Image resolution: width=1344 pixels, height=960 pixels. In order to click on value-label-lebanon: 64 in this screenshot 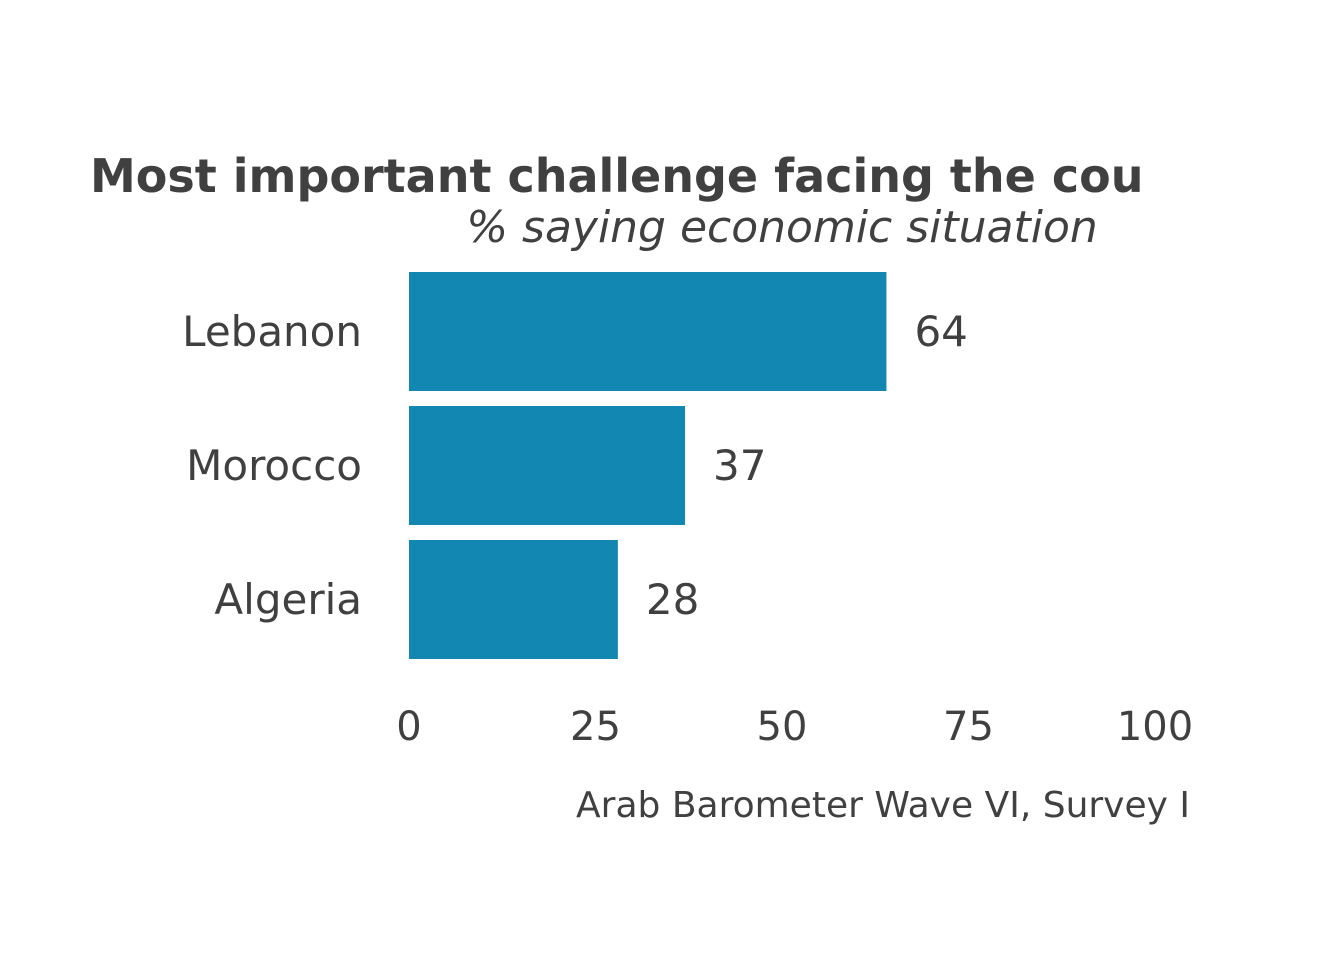, I will do `click(940, 331)`.